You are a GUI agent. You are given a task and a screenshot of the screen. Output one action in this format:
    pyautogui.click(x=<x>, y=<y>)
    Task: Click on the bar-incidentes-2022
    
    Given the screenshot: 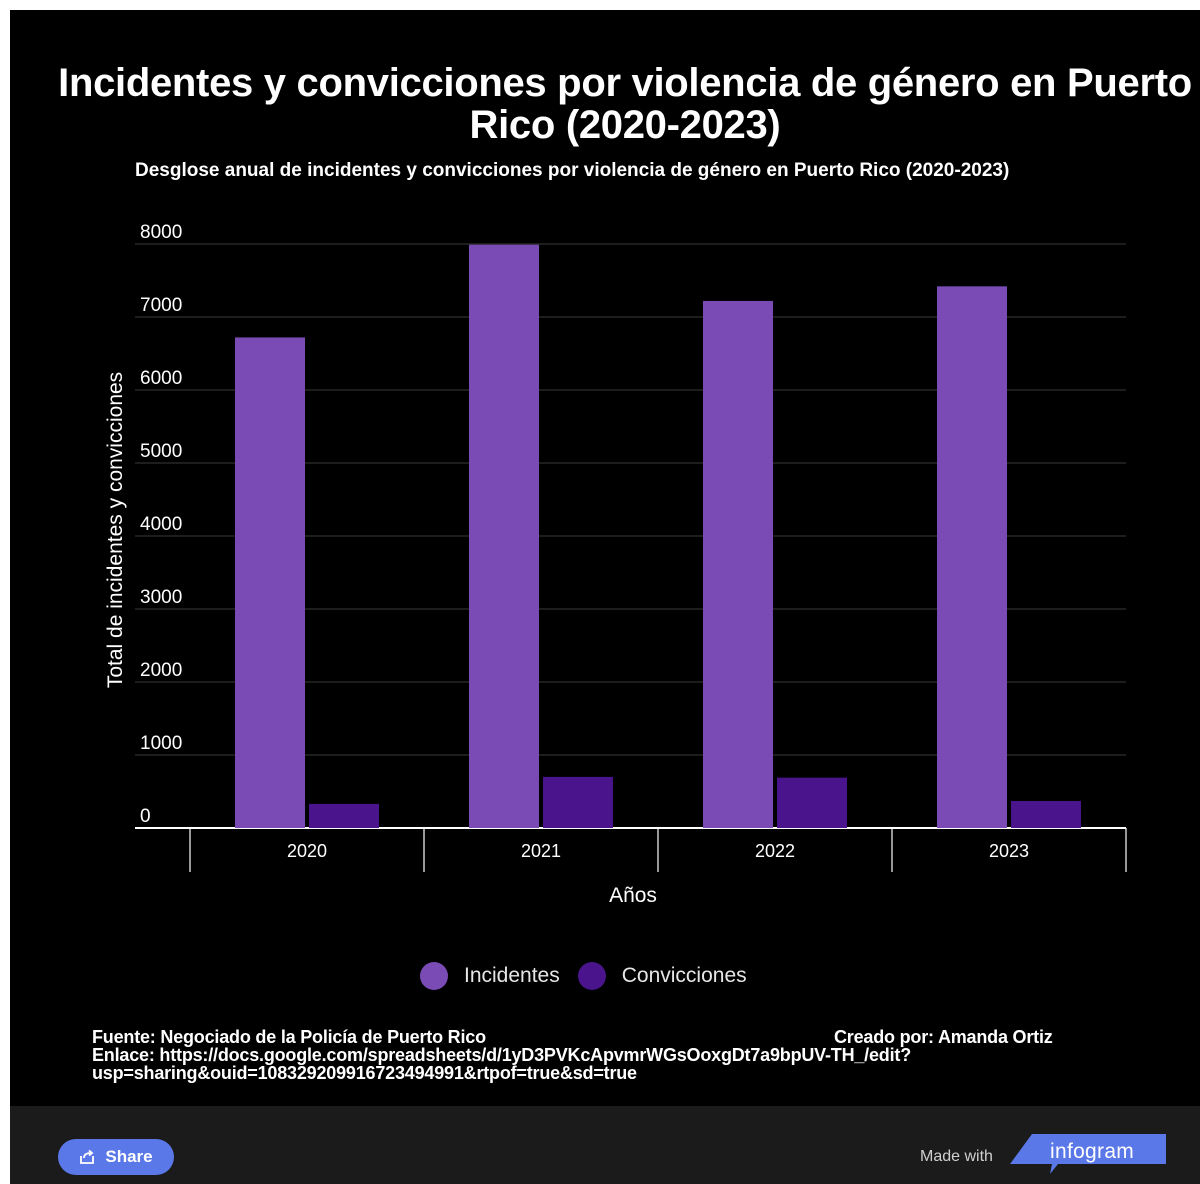 What is the action you would take?
    pyautogui.click(x=738, y=564)
    